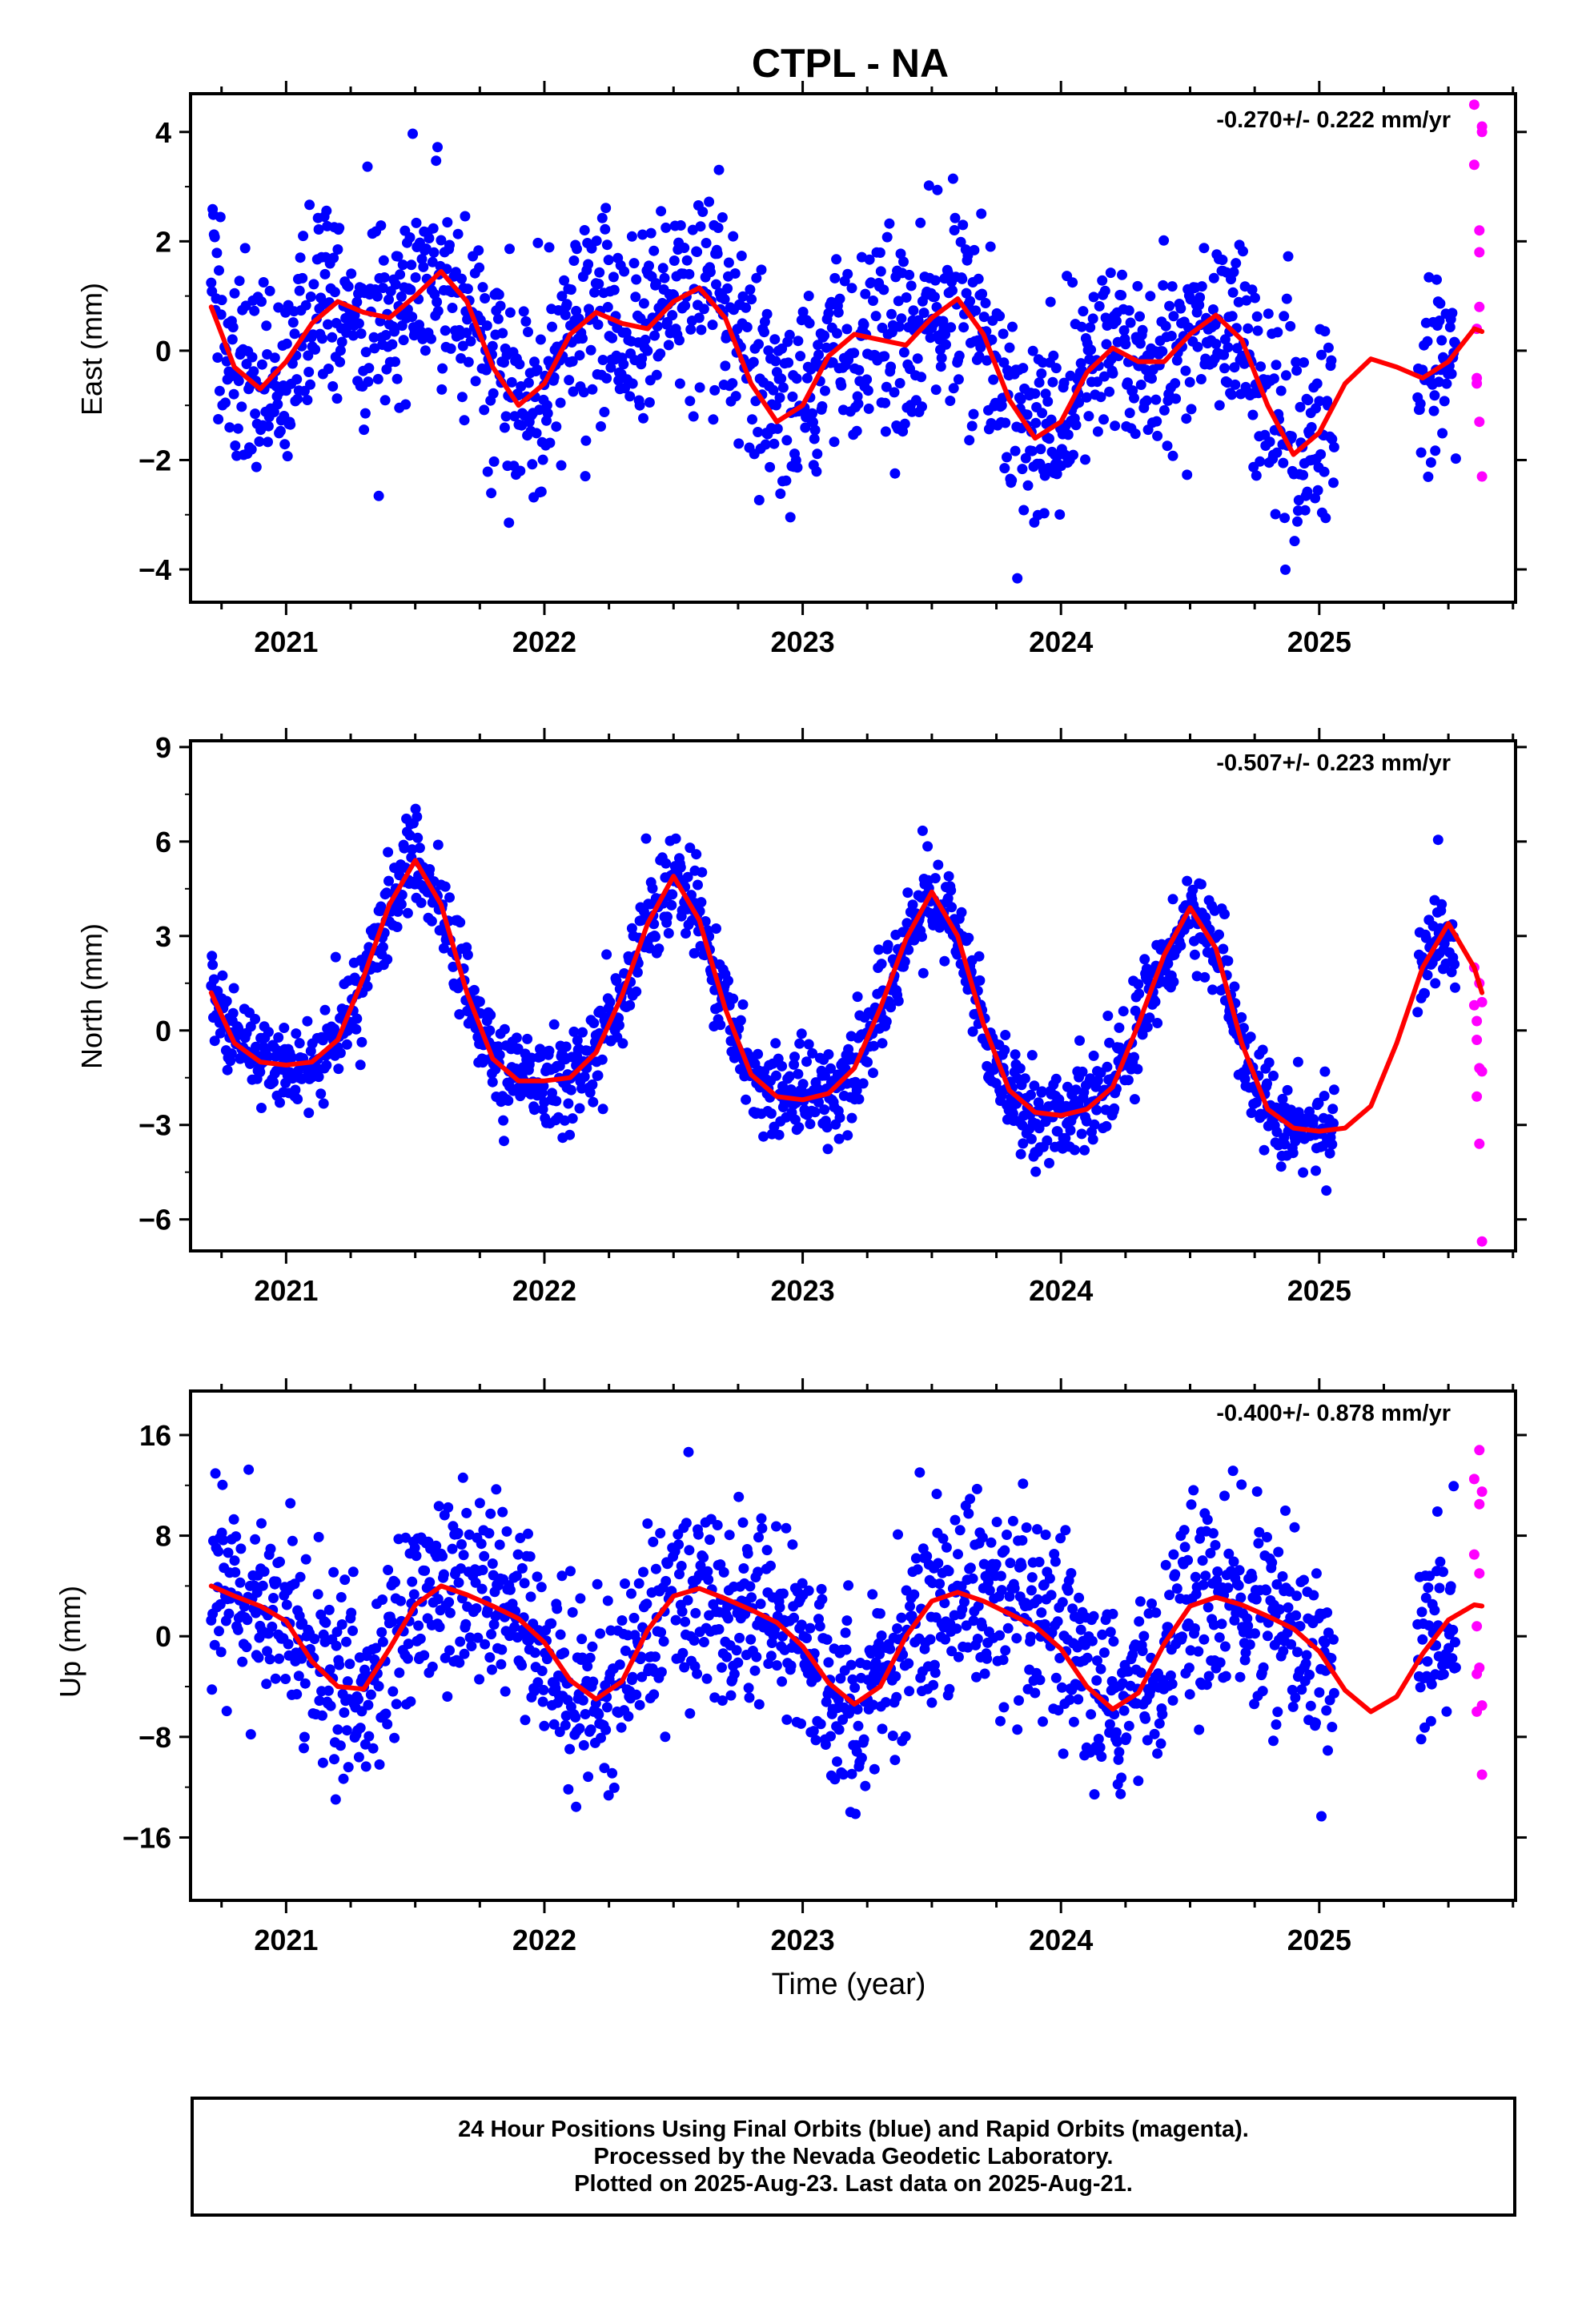 Image resolution: width=1582 pixels, height=2324 pixels. I want to click on ytick-label: 6, so click(163, 842).